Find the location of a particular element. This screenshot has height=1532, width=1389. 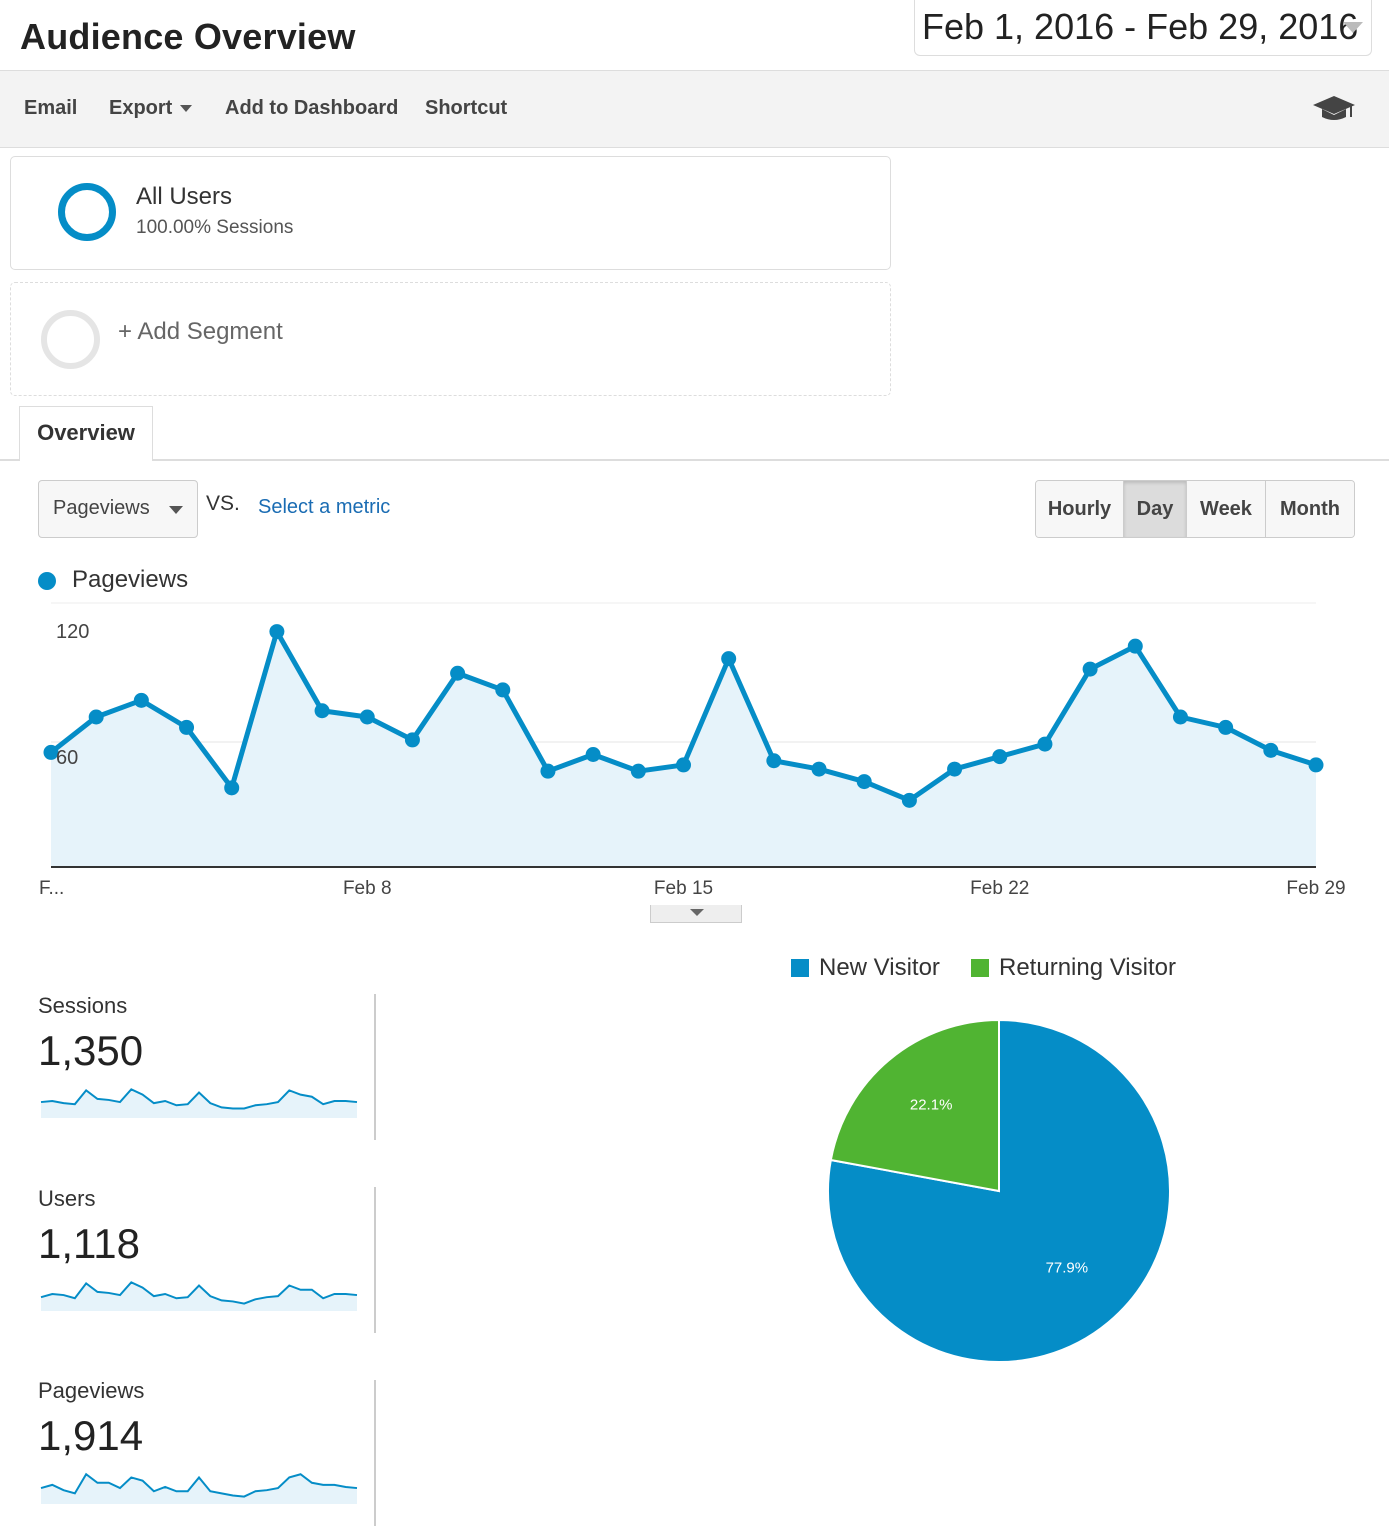

export-label: Export is located at coordinates (141, 108).